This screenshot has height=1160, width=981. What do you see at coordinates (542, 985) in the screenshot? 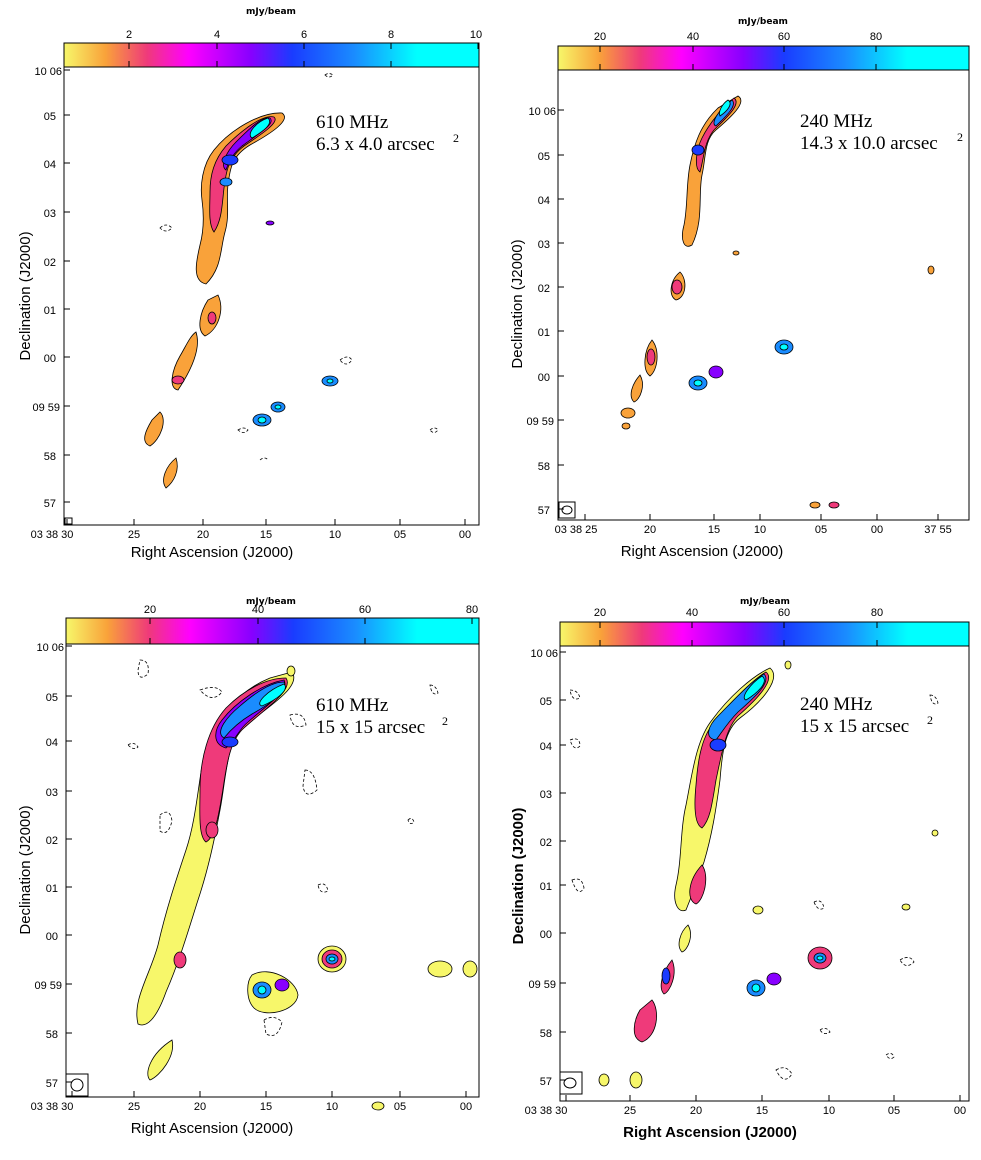
I see `y-tick-label: 09 59` at bounding box center [542, 985].